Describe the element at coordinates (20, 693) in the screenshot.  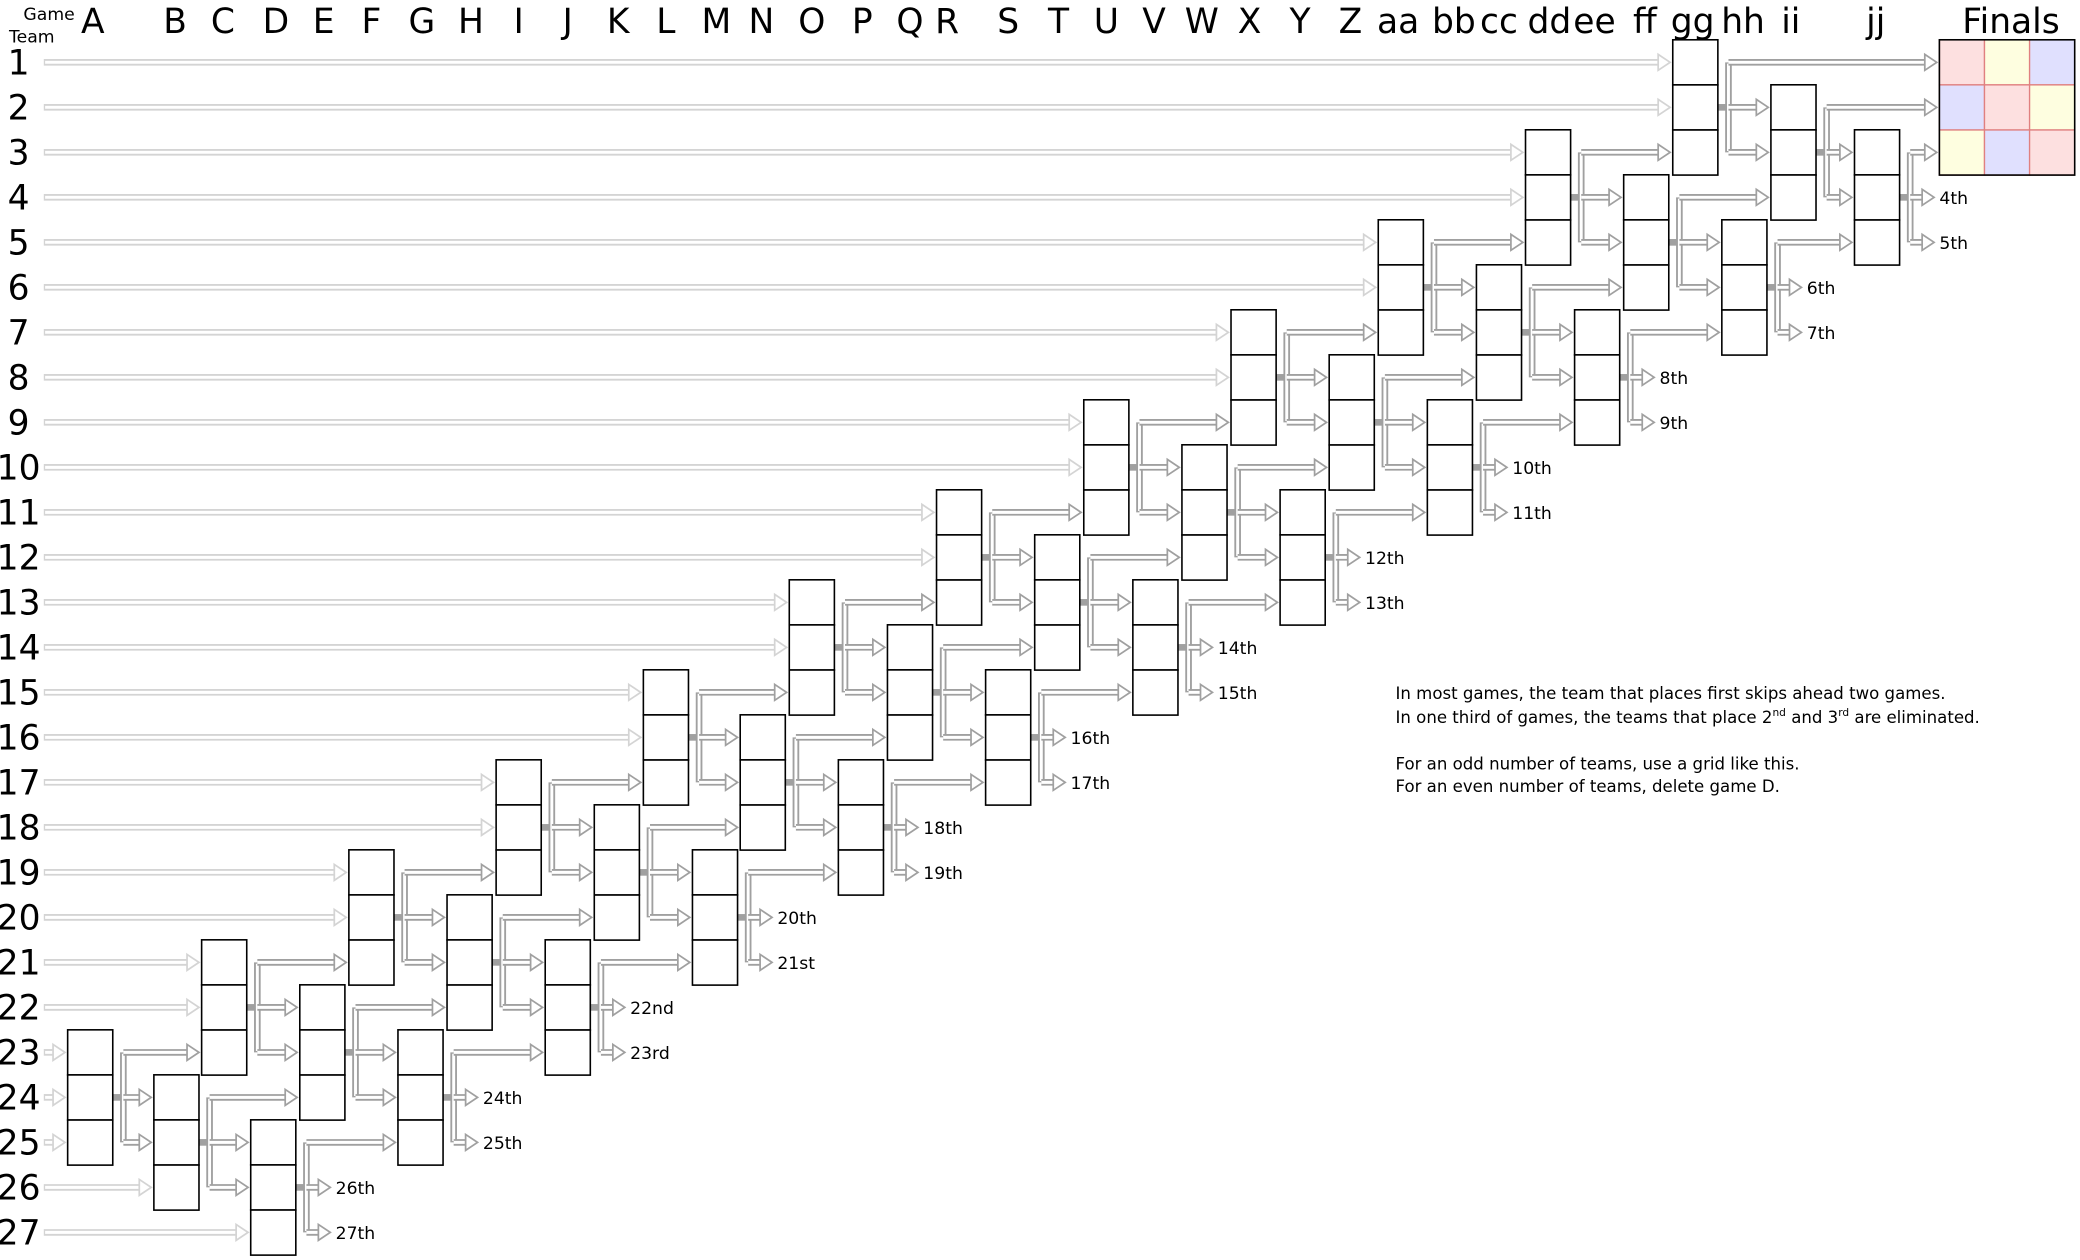
I see `team-number: 15` at that location.